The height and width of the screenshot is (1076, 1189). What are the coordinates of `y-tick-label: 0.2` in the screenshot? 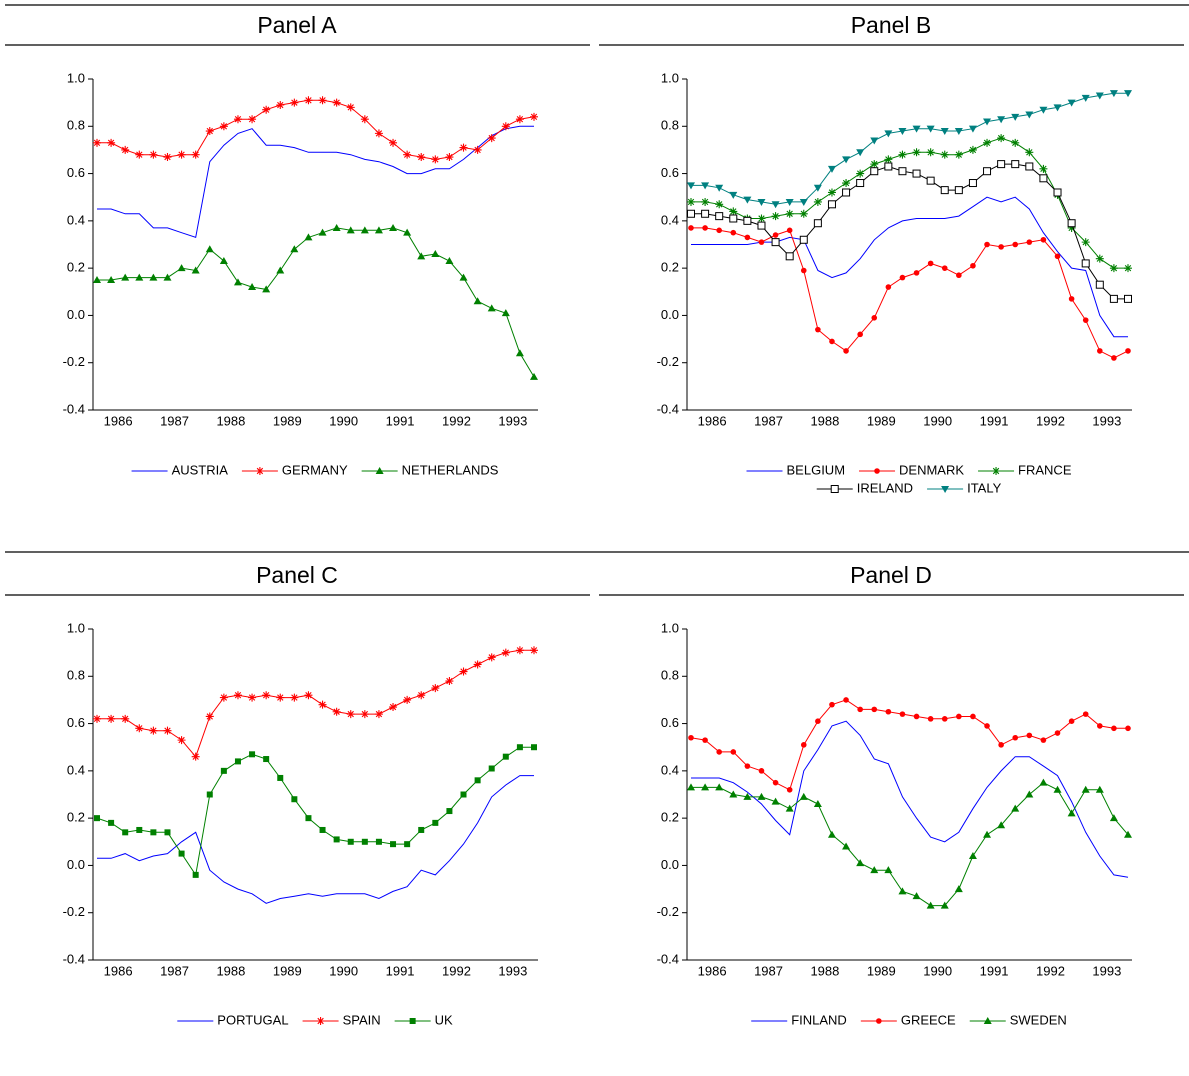 It's located at (76, 817).